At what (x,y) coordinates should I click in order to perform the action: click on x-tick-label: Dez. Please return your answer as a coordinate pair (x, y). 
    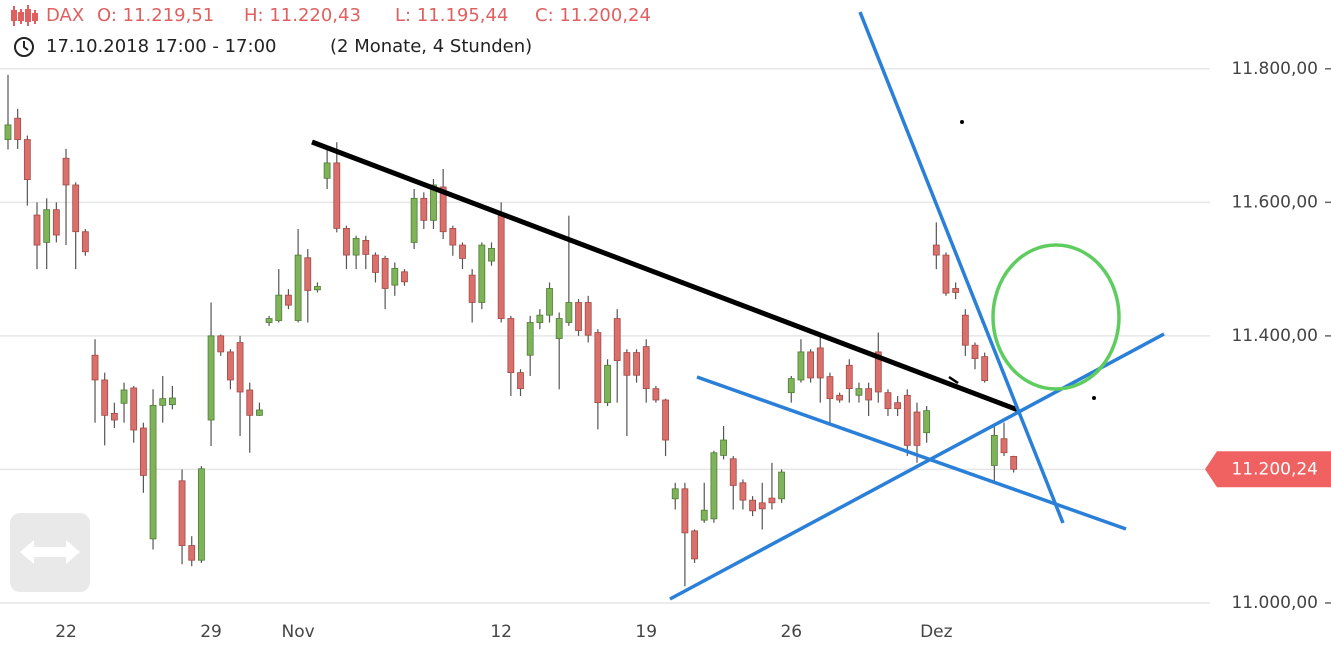
    Looking at the image, I should click on (936, 632).